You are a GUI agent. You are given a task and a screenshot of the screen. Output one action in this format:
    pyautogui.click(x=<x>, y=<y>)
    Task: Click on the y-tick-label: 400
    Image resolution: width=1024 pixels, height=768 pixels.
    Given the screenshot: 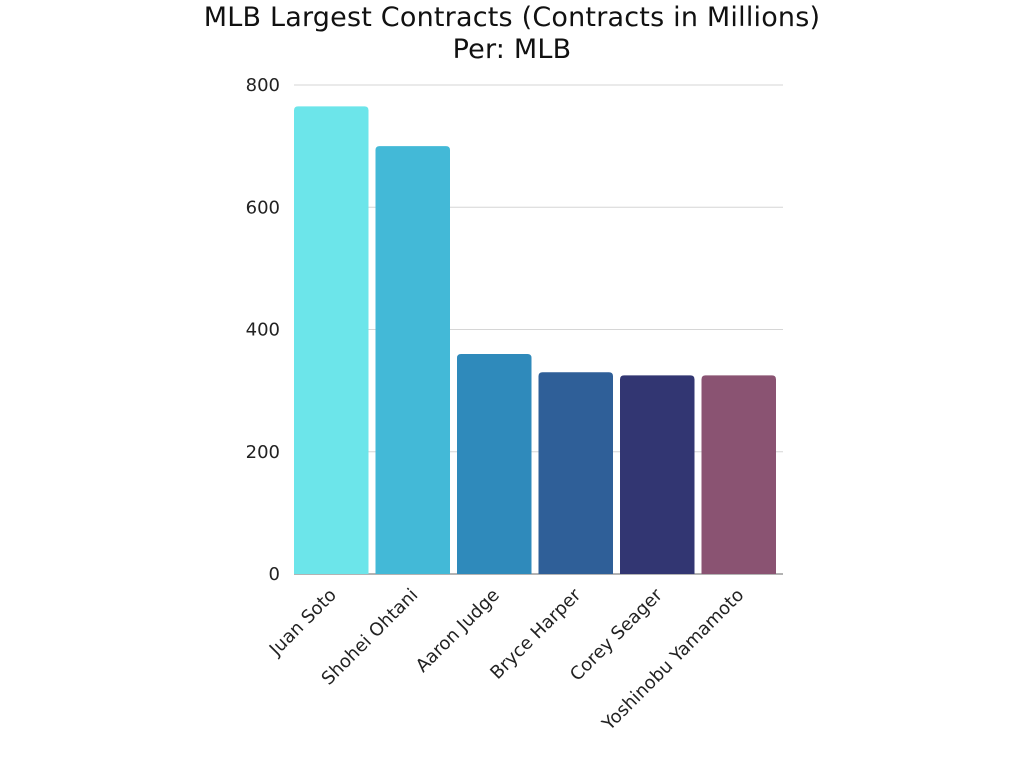 What is the action you would take?
    pyautogui.click(x=263, y=330)
    